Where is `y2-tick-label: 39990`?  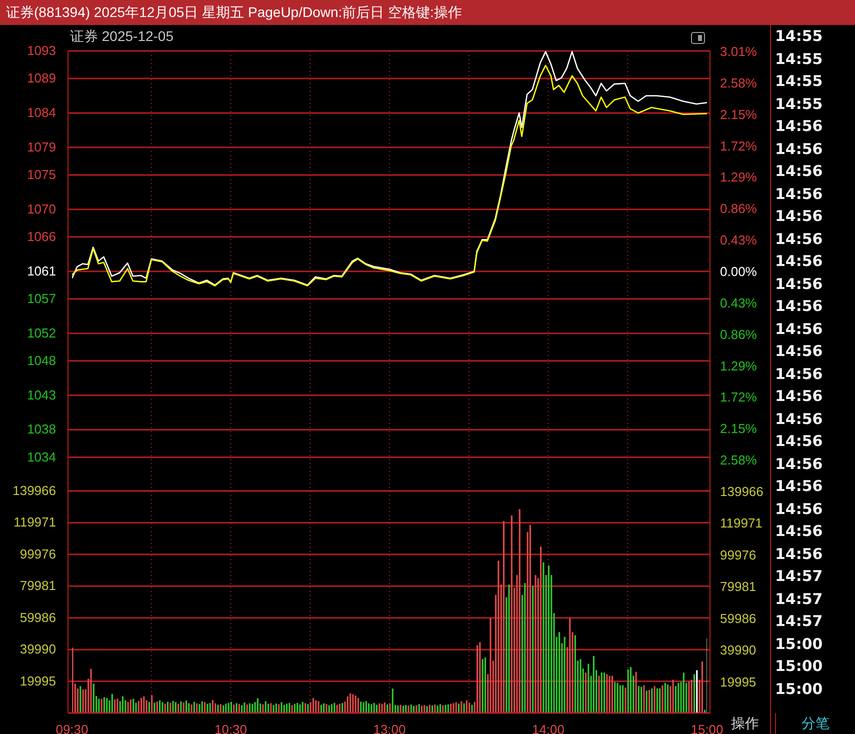
y2-tick-label: 39990 is located at coordinates (738, 650).